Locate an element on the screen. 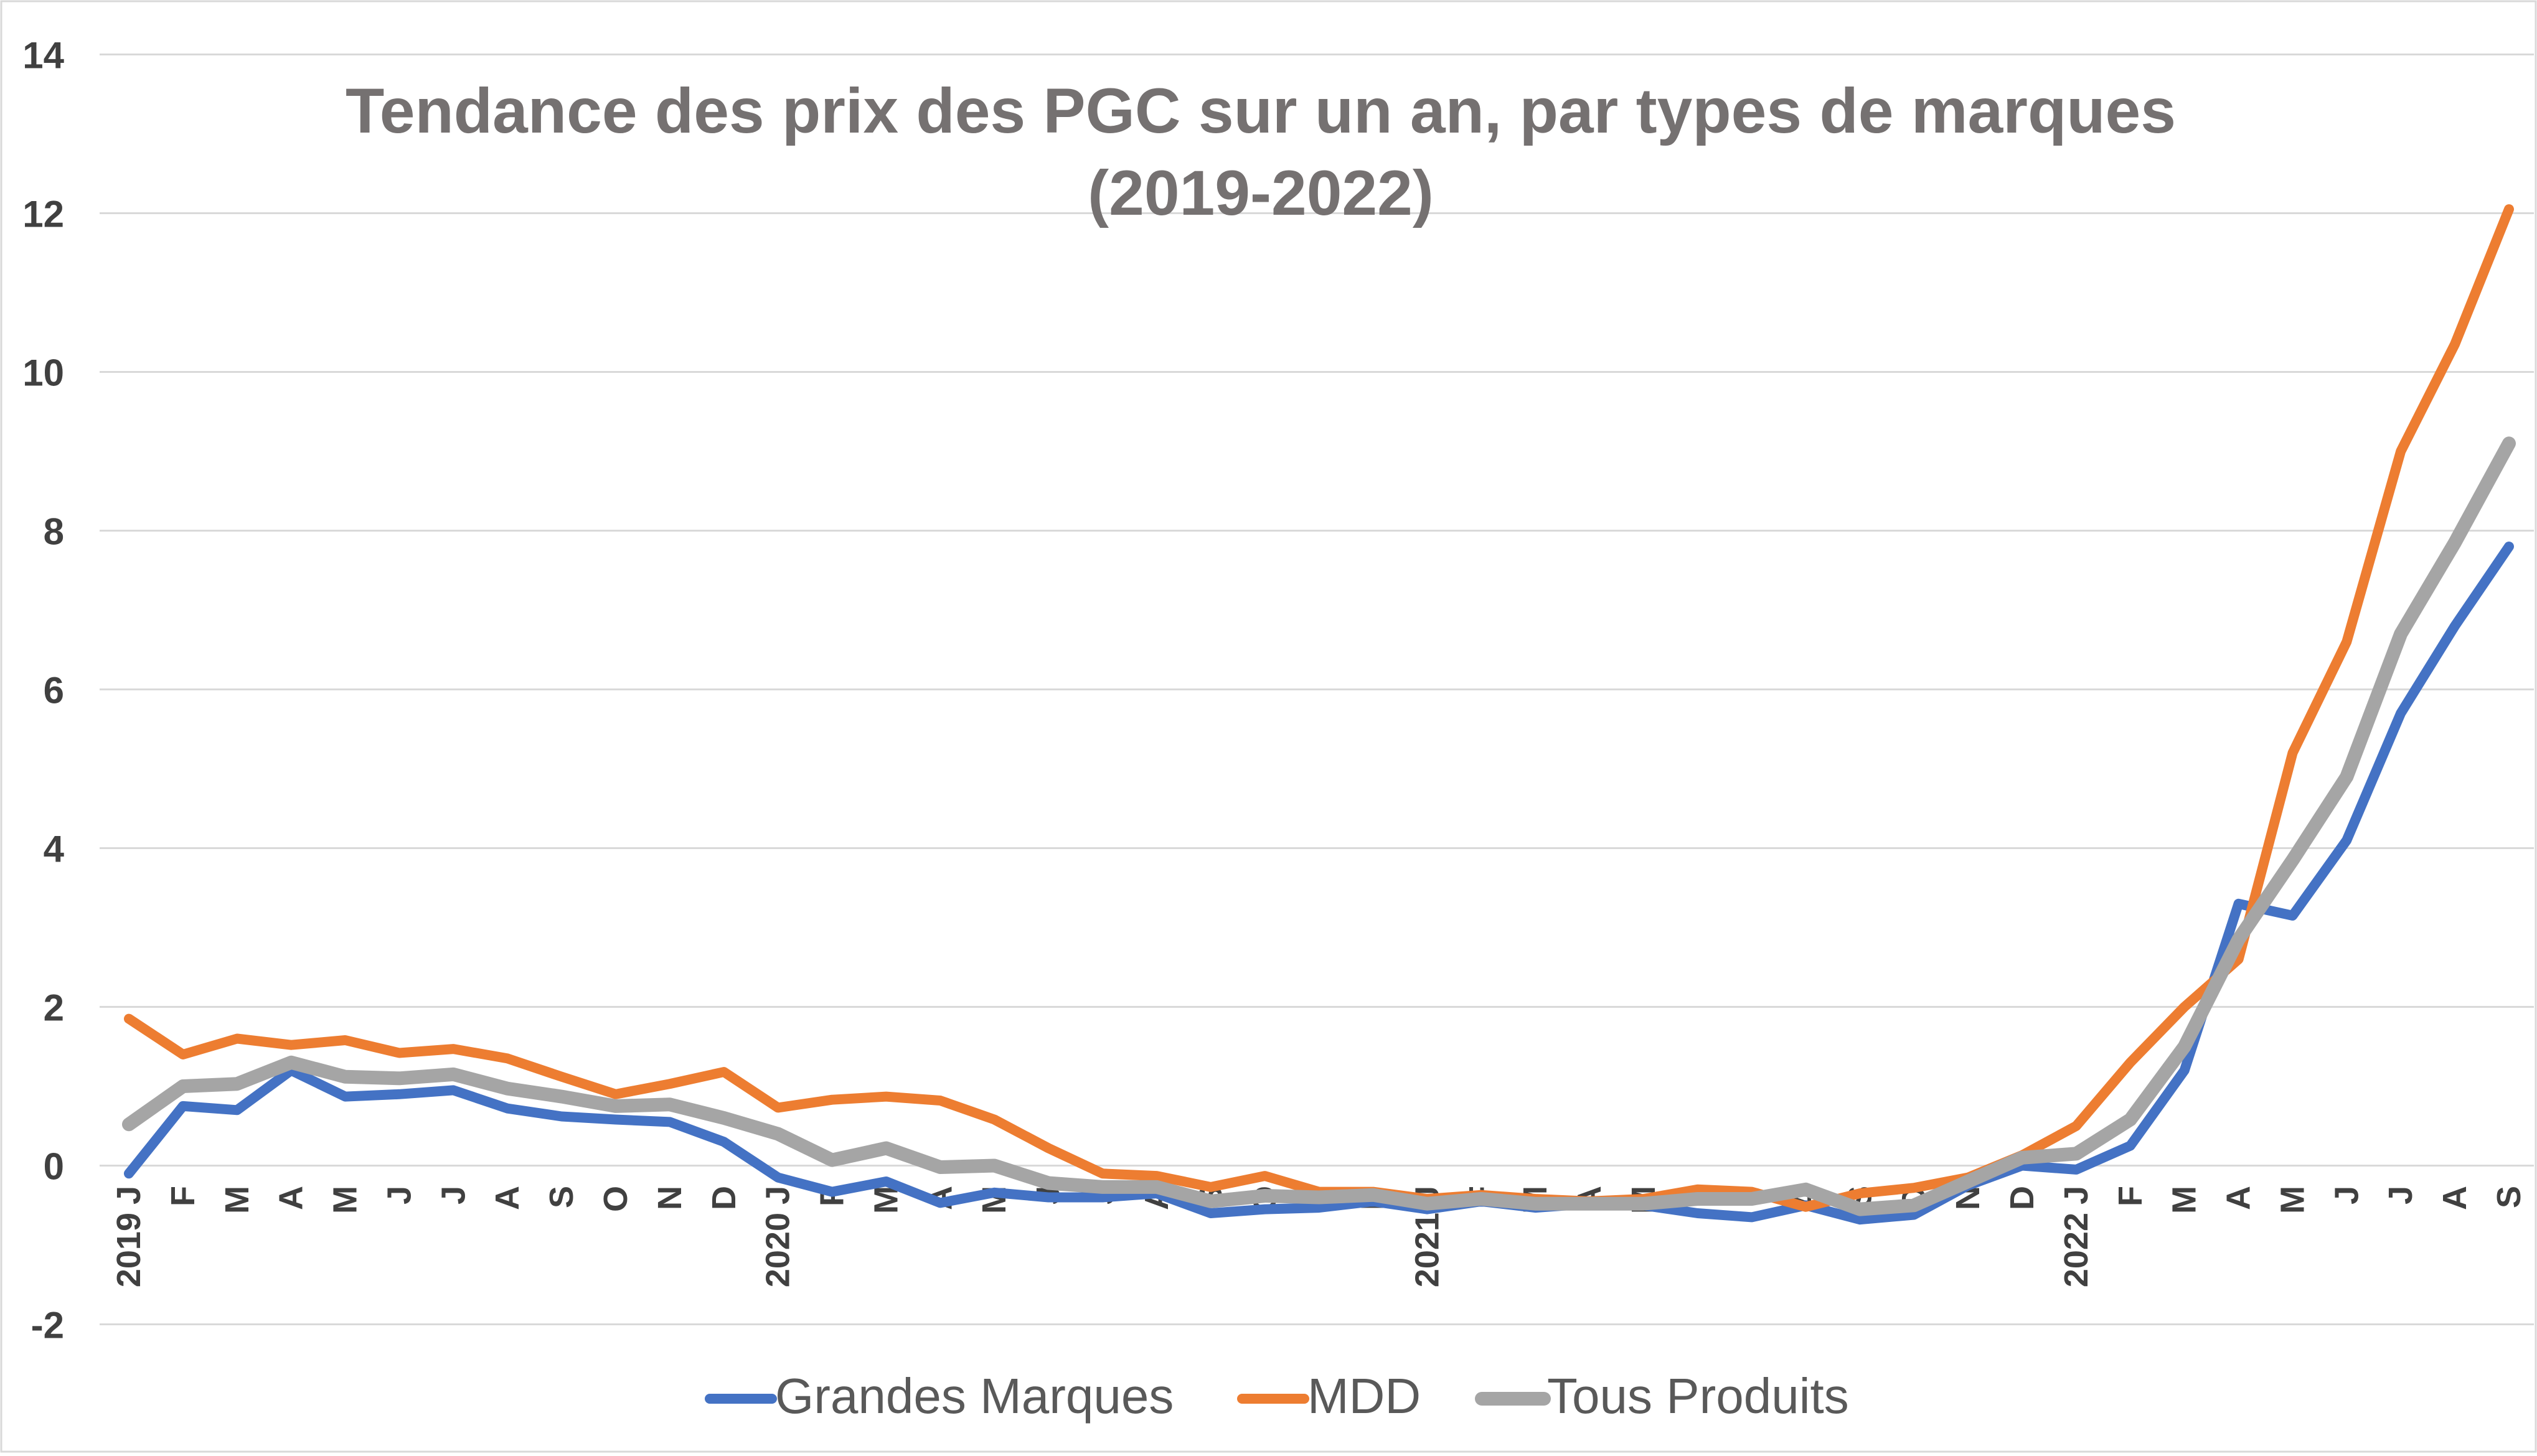 The height and width of the screenshot is (1456, 2537). y-tick-label: 0 is located at coordinates (54, 1167).